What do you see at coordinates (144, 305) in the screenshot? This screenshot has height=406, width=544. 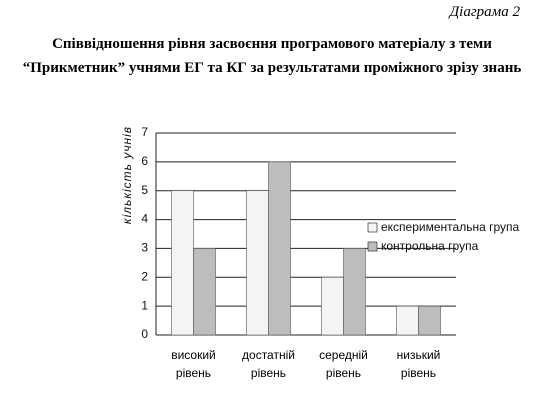 I see `y-tick-label: 1` at bounding box center [144, 305].